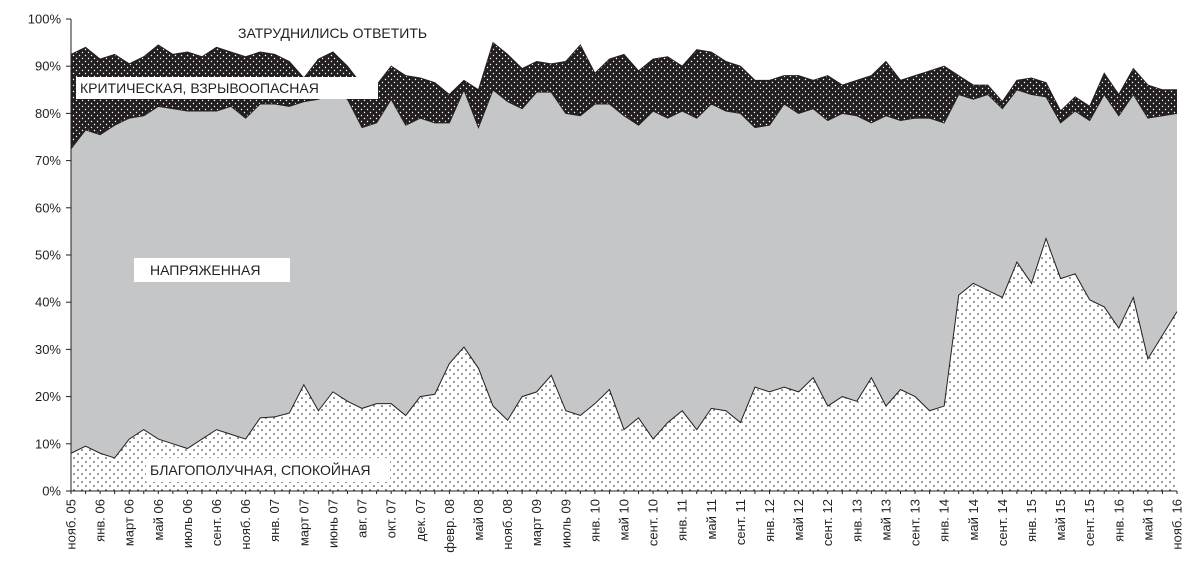  What do you see at coordinates (536, 522) in the screenshot?
I see `x-tick-label: март 09` at bounding box center [536, 522].